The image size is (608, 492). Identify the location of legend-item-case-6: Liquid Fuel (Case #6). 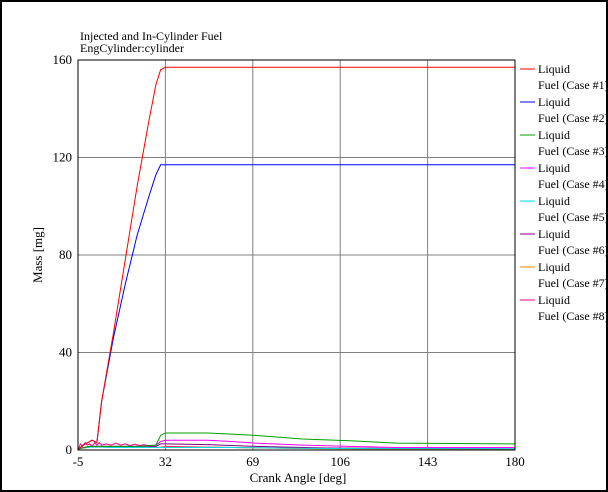
(564, 242).